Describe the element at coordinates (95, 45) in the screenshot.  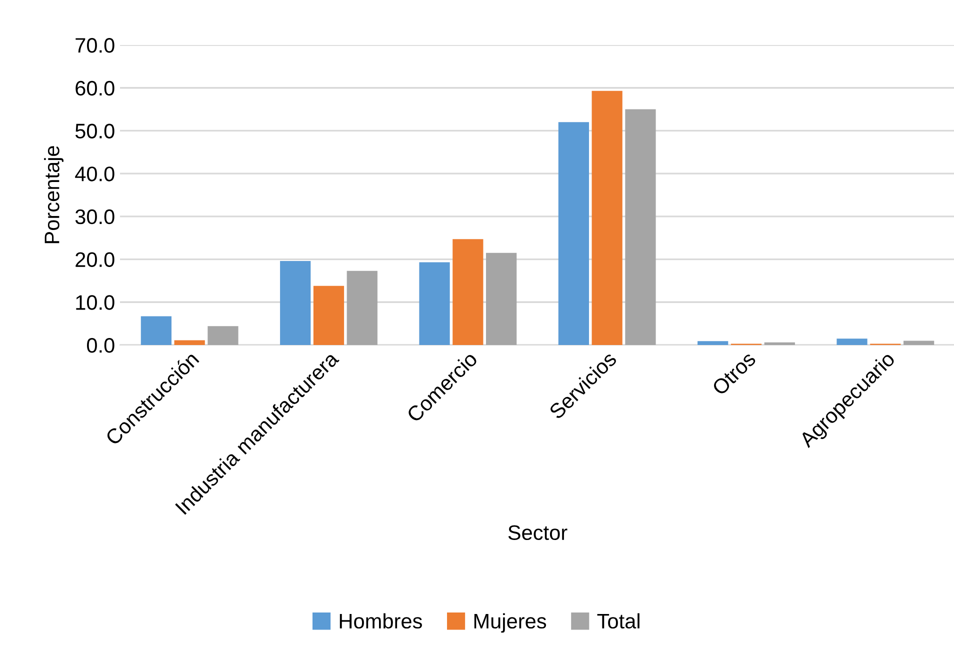
I see `y-tick-label: 70.0` at that location.